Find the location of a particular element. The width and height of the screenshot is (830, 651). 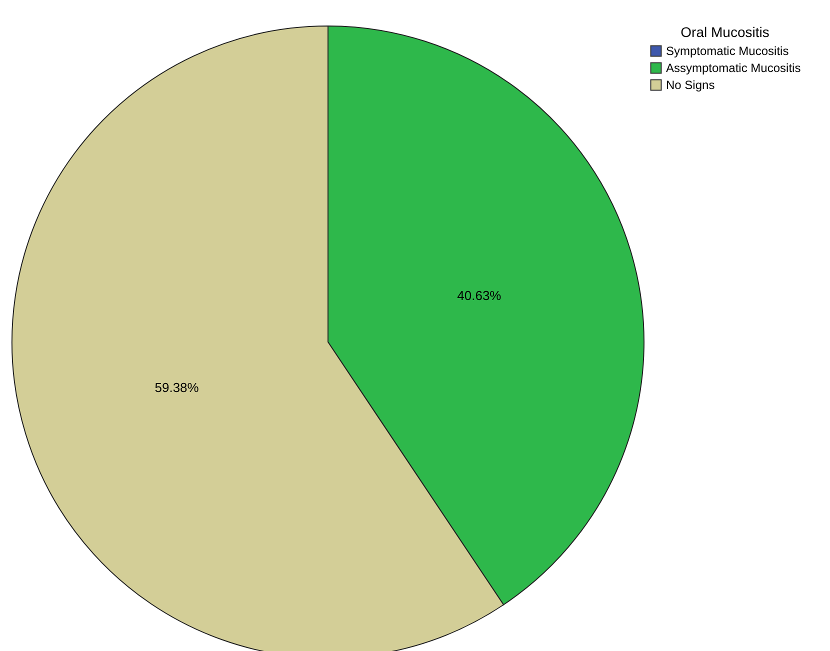

legend-label: Symptomatic Mucositis is located at coordinates (727, 51).